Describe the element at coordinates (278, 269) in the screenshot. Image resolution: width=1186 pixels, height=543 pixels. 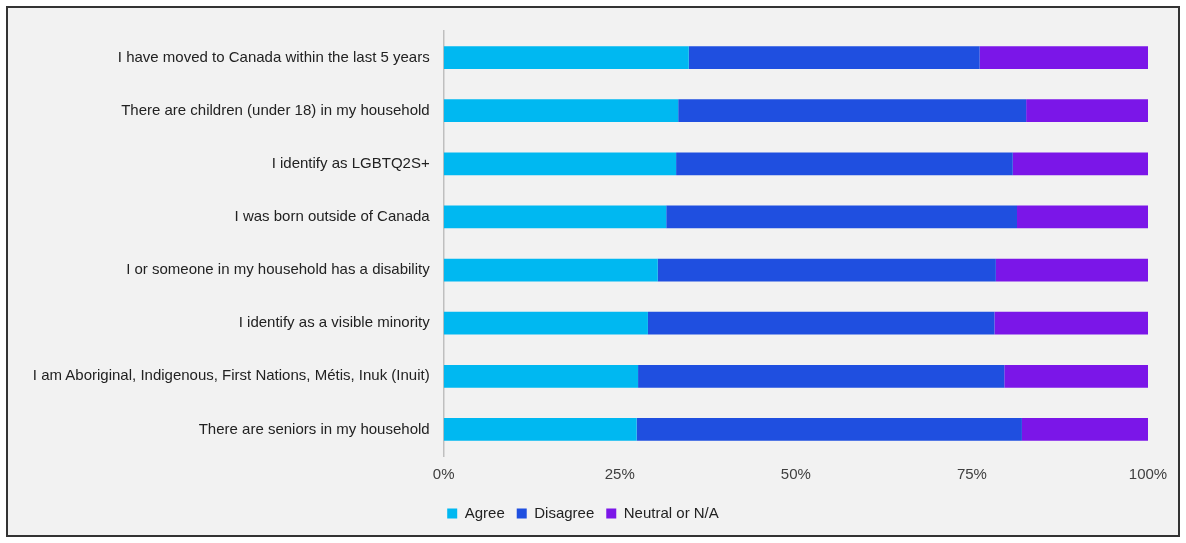
I see `y-tick-label: I or someone in my household has a disability` at that location.